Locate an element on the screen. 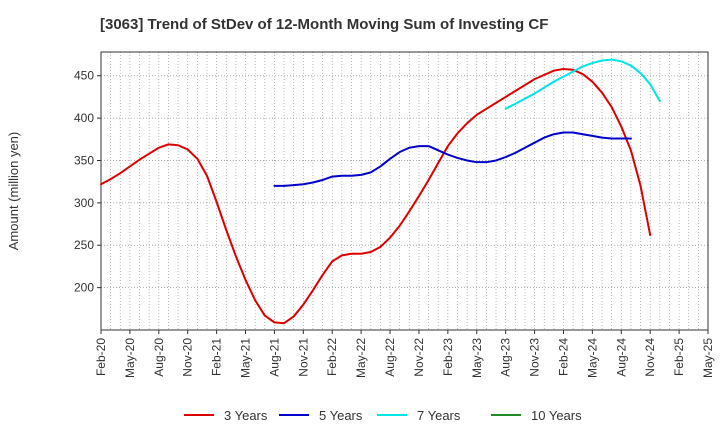  x-tick-label: Aug-22 is located at coordinates (390, 357).